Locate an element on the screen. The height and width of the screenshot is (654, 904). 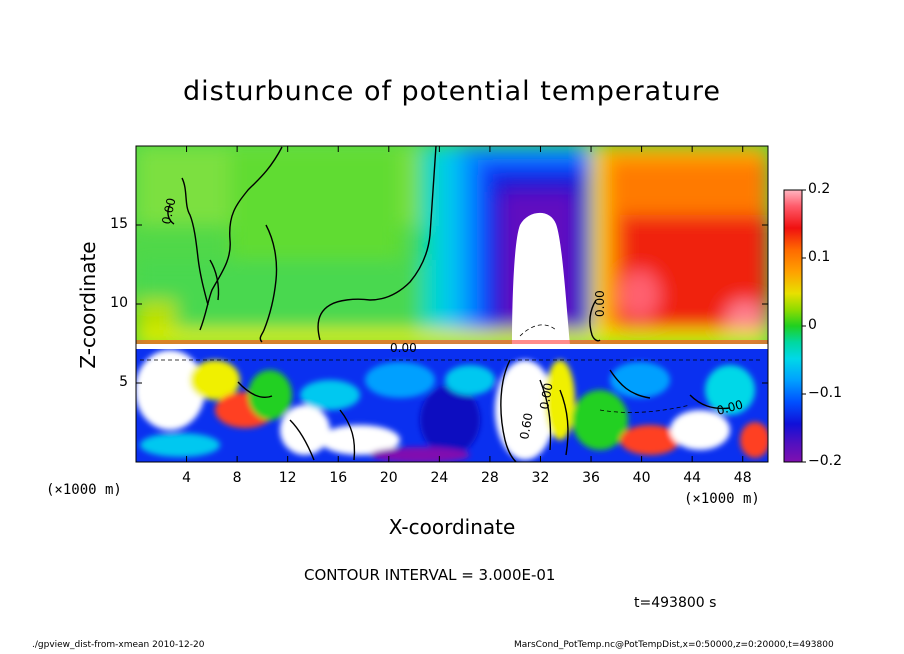
colorbar-tick-label: 0.2 is located at coordinates (819, 189).